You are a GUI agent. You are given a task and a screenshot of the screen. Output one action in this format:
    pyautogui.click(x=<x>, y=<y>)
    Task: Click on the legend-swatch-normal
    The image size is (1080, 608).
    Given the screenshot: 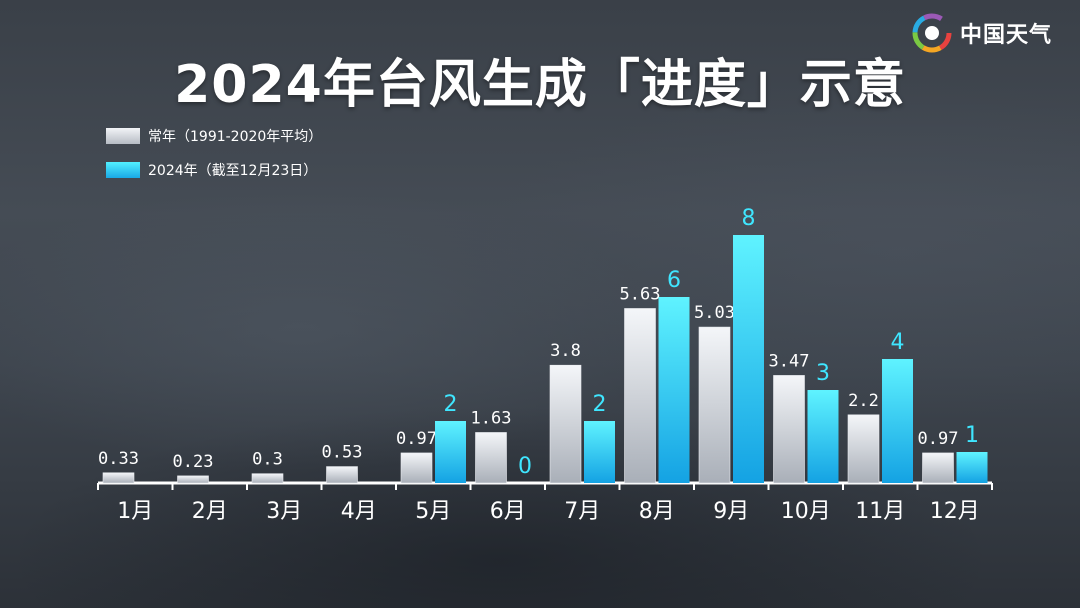 What is the action you would take?
    pyautogui.click(x=123, y=136)
    